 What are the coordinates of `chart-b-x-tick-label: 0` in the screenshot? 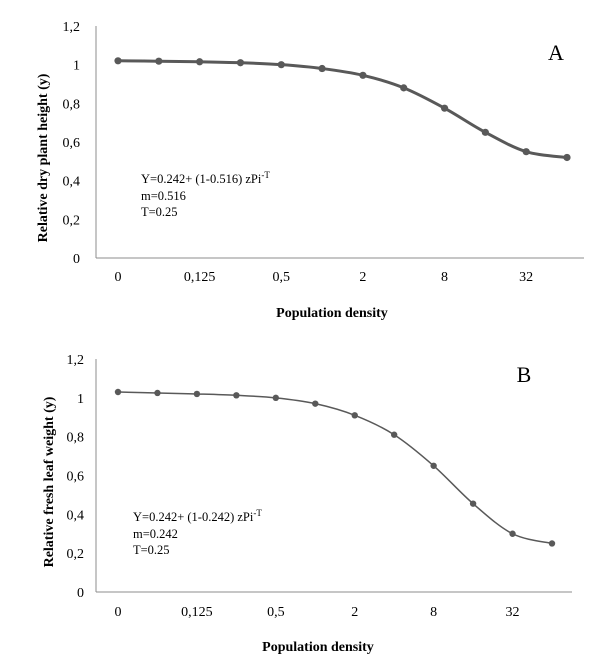 It's located at (118, 612).